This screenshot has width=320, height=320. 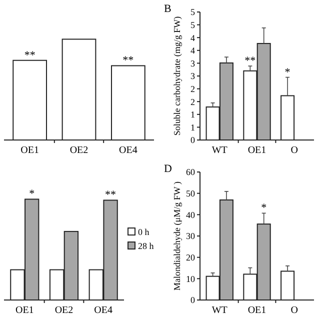 I want to click on y-tick-label: 60, so click(x=191, y=172).